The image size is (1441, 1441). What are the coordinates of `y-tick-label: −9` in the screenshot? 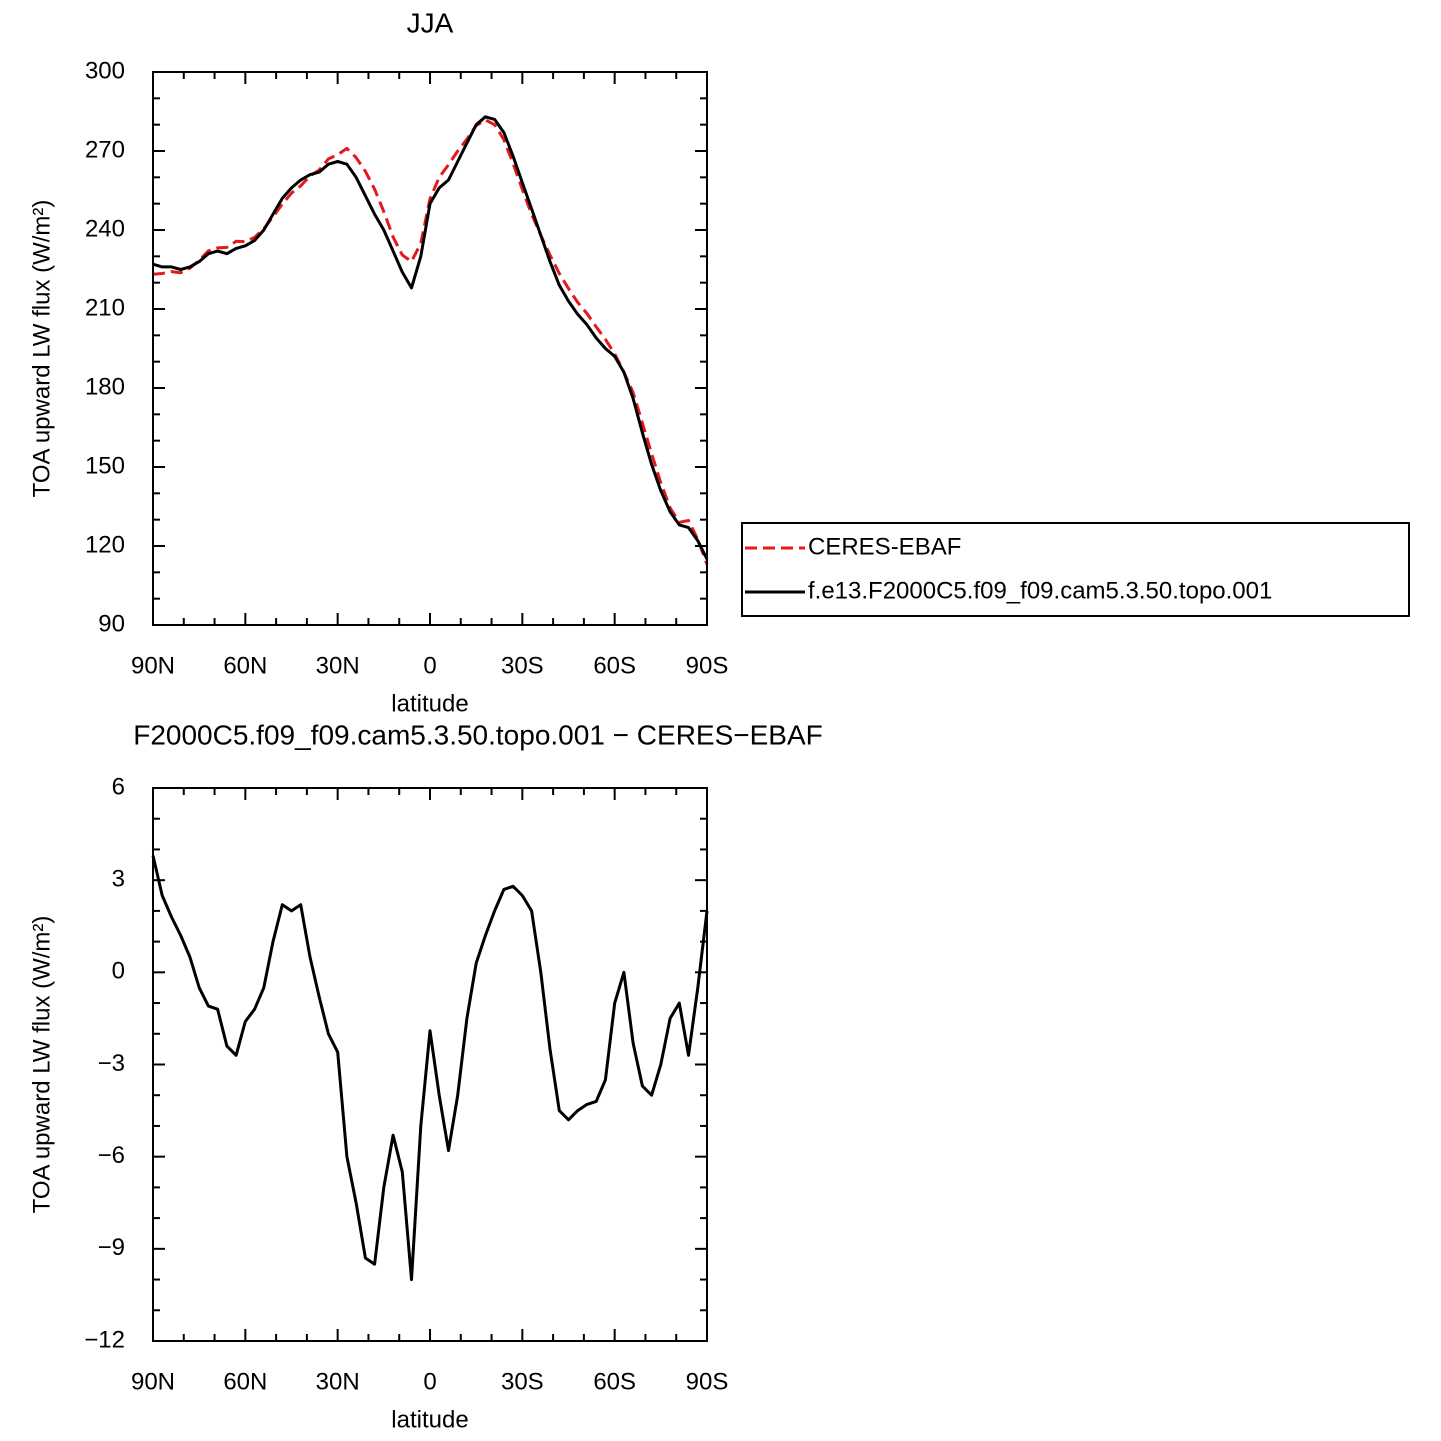 It's located at (111, 1247).